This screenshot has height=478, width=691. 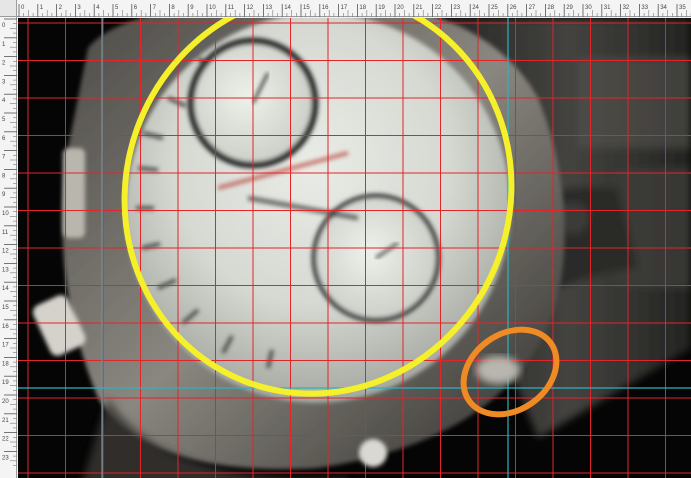 I want to click on bracelet-highlight, so click(x=373, y=453).